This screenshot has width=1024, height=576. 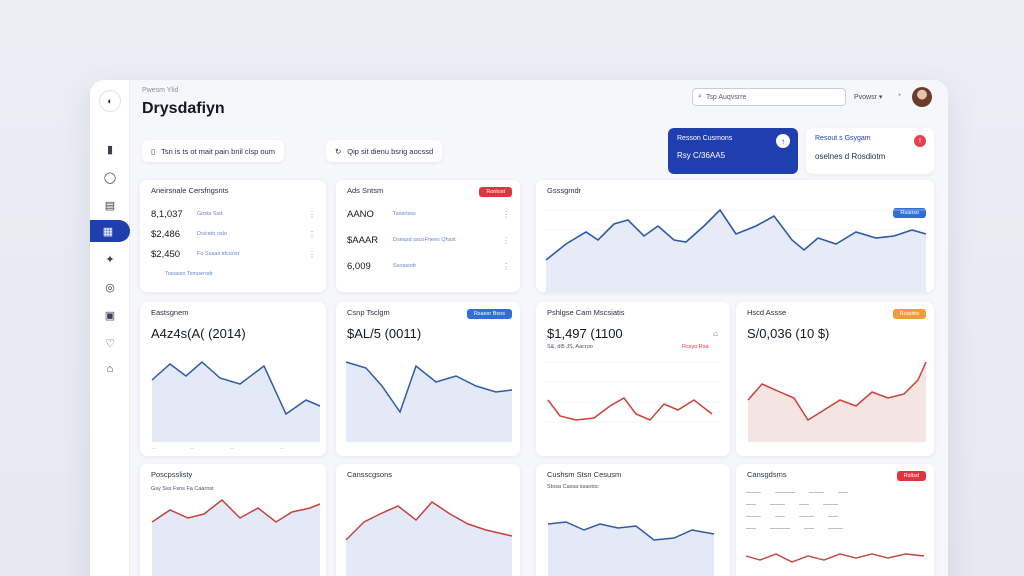 I want to click on stat-label: Toeasso Tsmoerodr, so click(x=189, y=274).